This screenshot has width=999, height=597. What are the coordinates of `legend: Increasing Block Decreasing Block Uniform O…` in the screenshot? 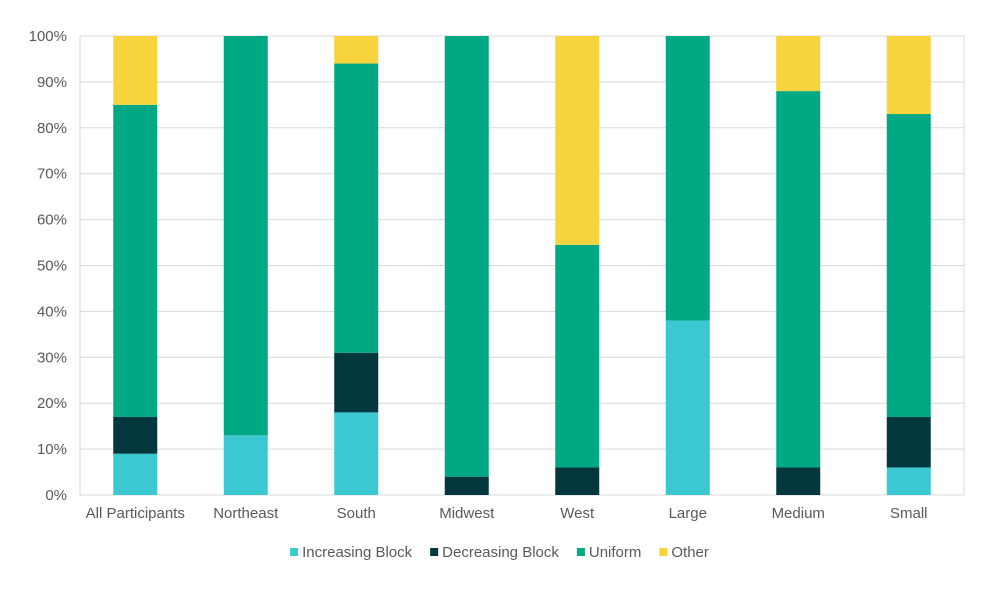 It's located at (499, 552).